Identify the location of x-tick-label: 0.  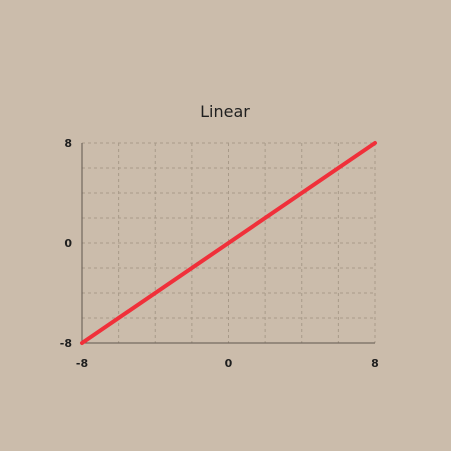
(229, 363).